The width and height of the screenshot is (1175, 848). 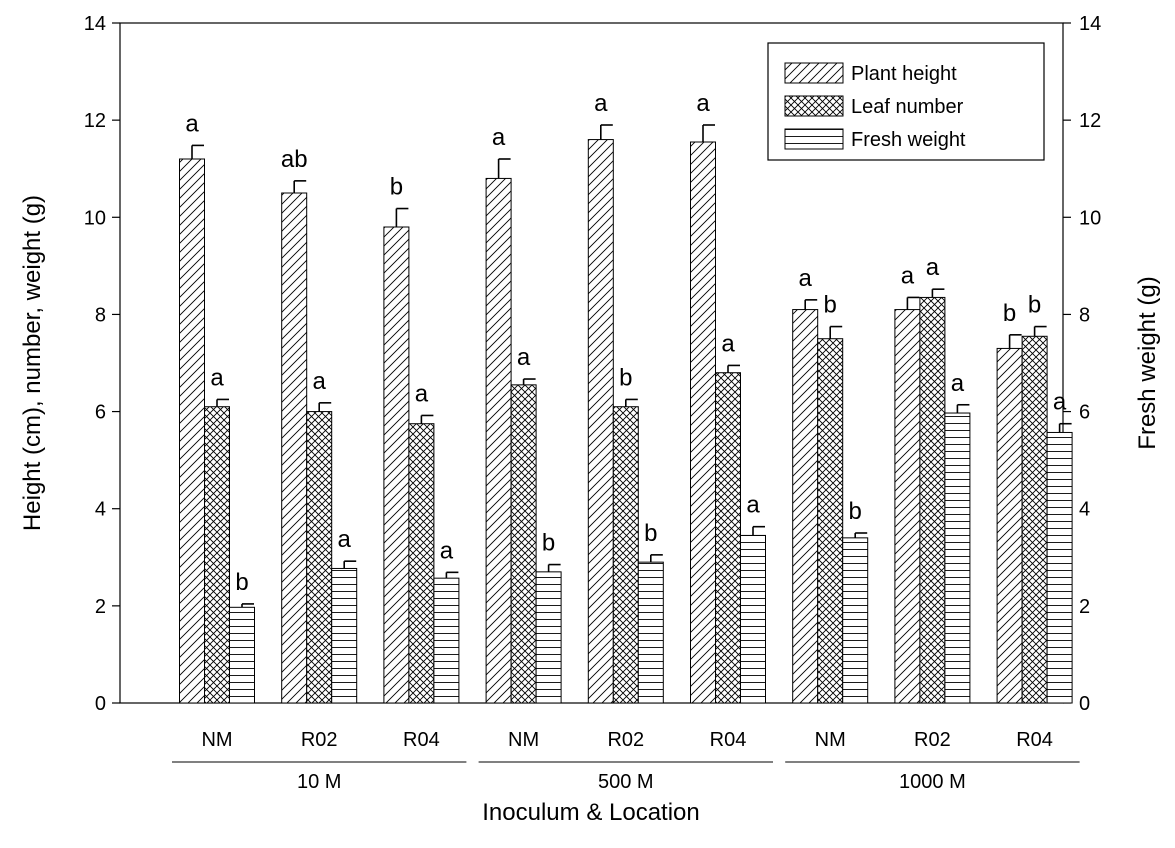 I want to click on x-group-label: 500 M, so click(x=626, y=782).